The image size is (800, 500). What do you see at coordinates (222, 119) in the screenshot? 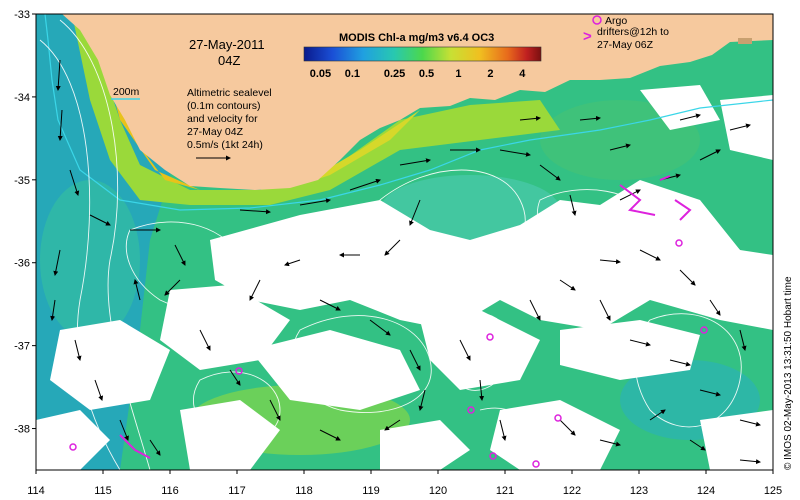
I see `altimetry-line-3: and velocity for` at bounding box center [222, 119].